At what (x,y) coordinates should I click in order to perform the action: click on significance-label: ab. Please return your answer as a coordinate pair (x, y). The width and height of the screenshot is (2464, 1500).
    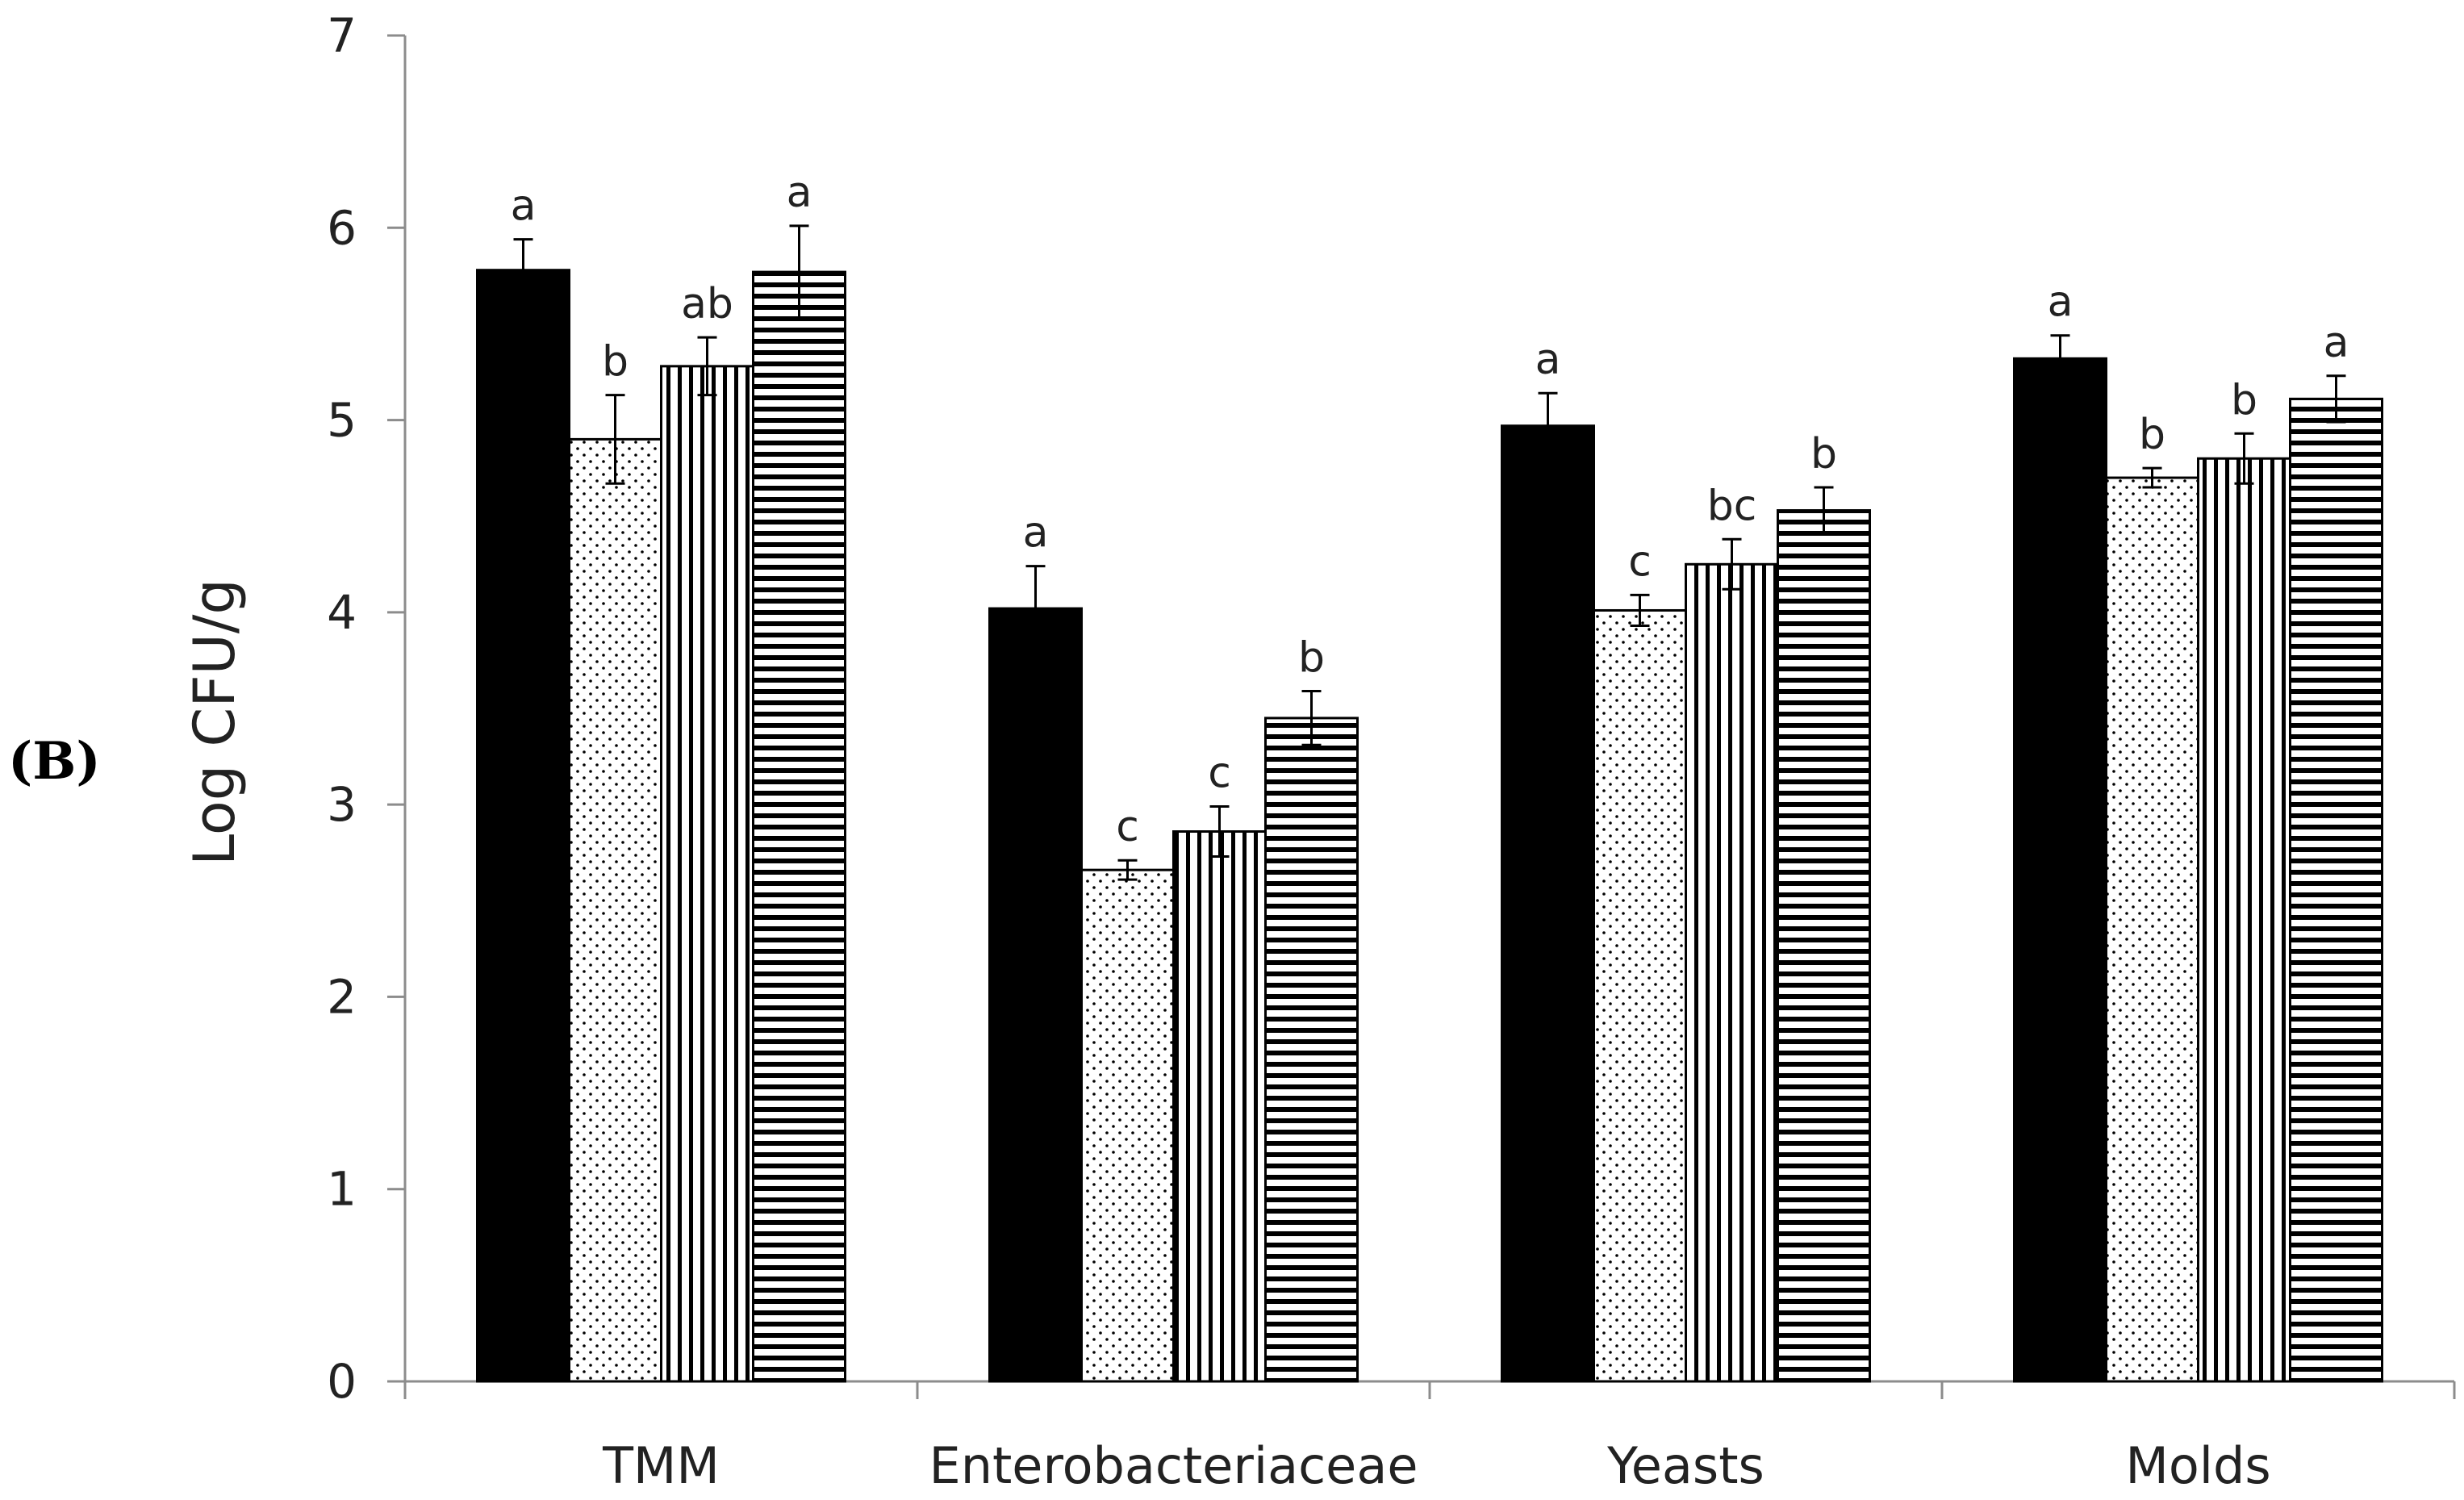
    Looking at the image, I should click on (707, 304).